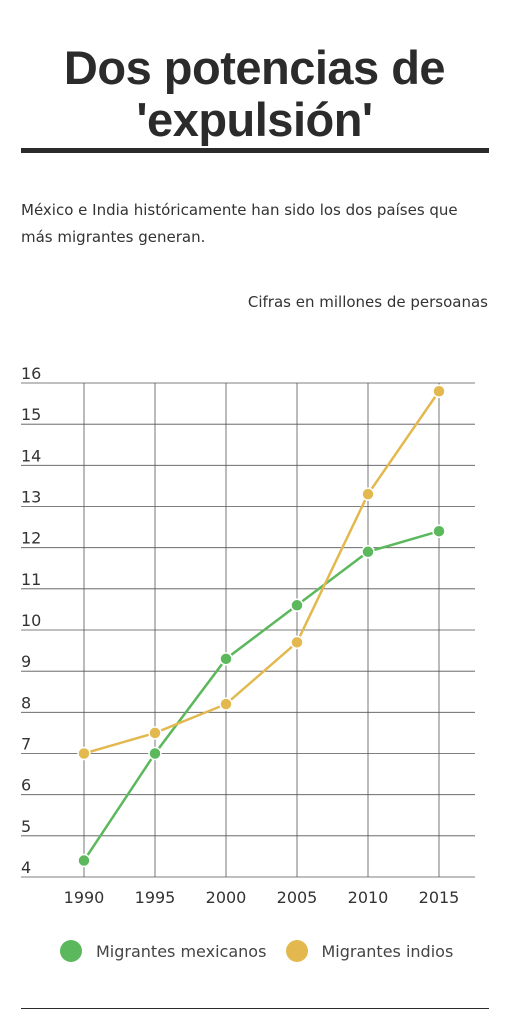 This screenshot has width=509, height=1026. I want to click on y-axis-ticks: 4 5 6 7 8 9 10 11 12 13 14 15 16, so click(31, 620).